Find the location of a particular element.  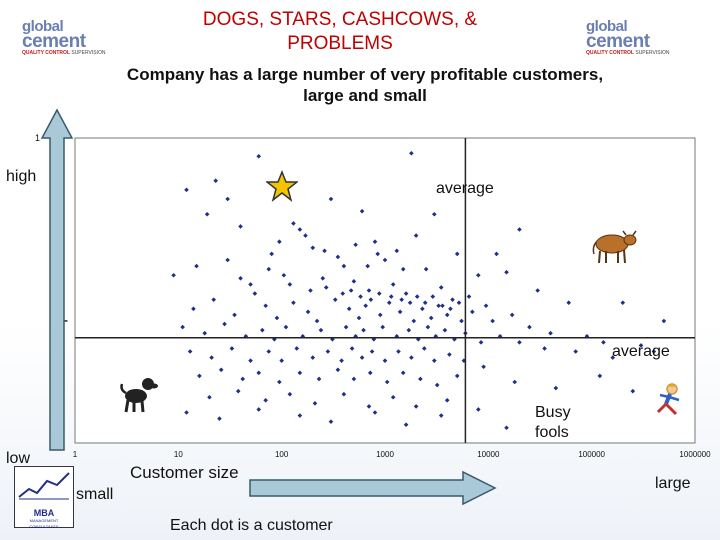

title-line-2: PROBLEMS is located at coordinates (340, 43).